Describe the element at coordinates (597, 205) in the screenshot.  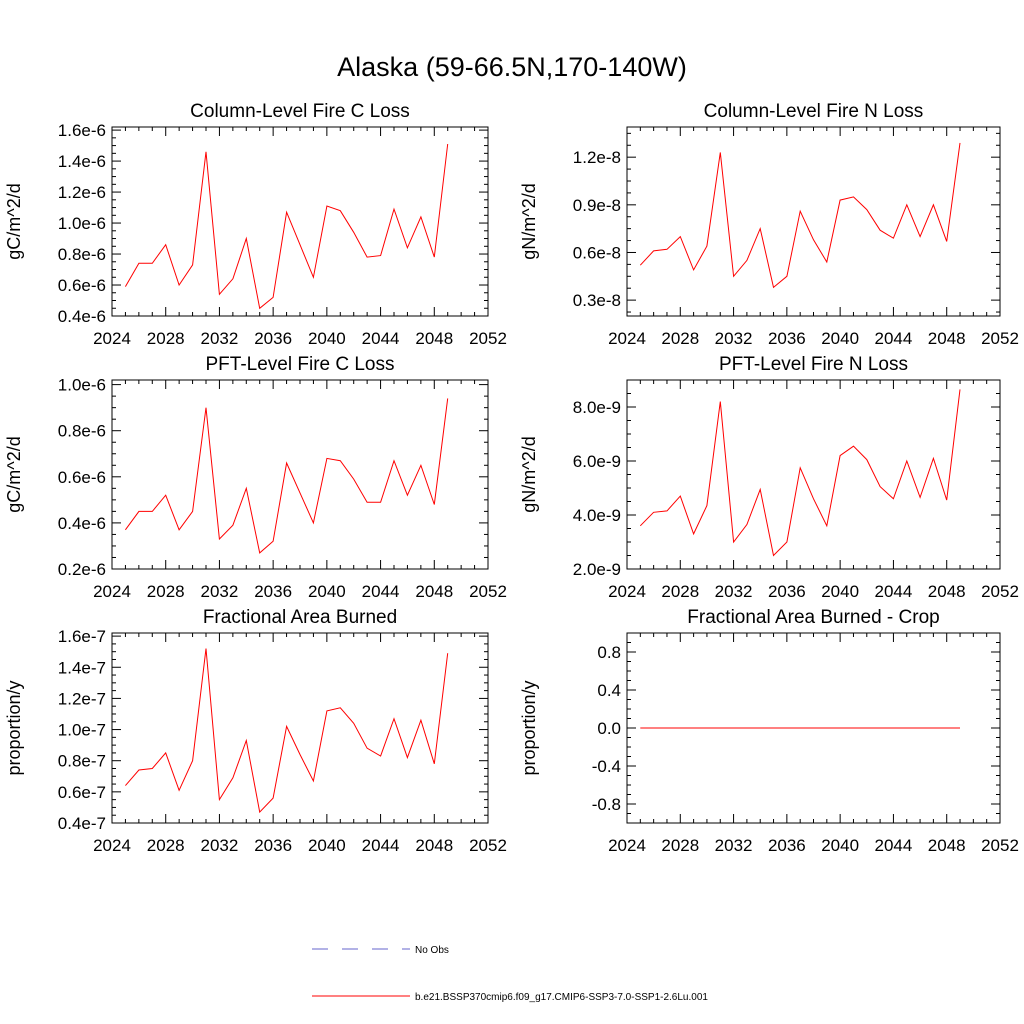
I see `y-tick-label: 0.9e-8` at that location.